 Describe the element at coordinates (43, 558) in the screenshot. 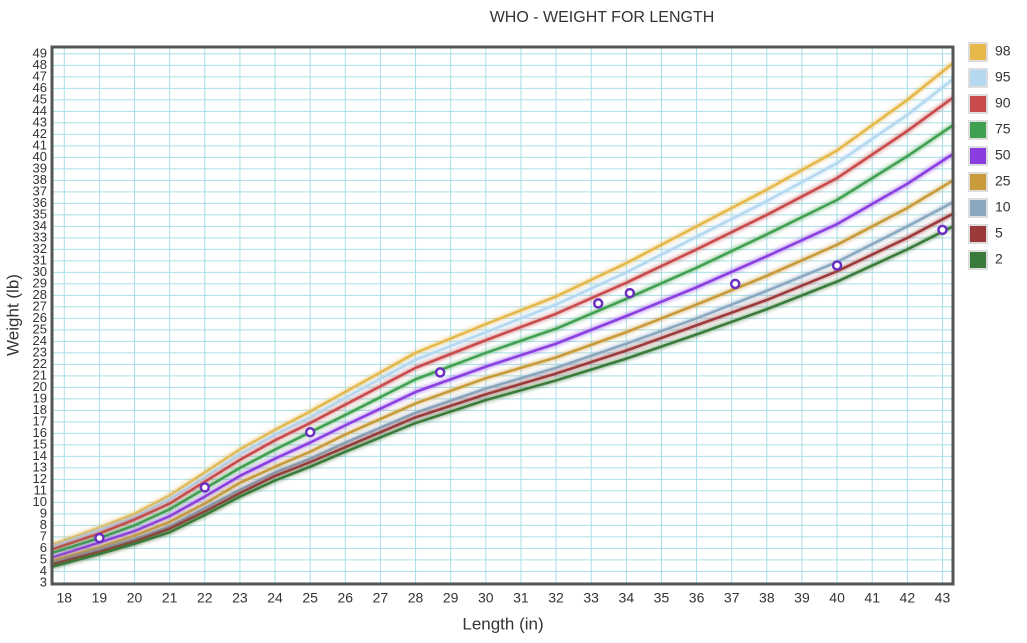

I see `y-tick-label: 5` at that location.